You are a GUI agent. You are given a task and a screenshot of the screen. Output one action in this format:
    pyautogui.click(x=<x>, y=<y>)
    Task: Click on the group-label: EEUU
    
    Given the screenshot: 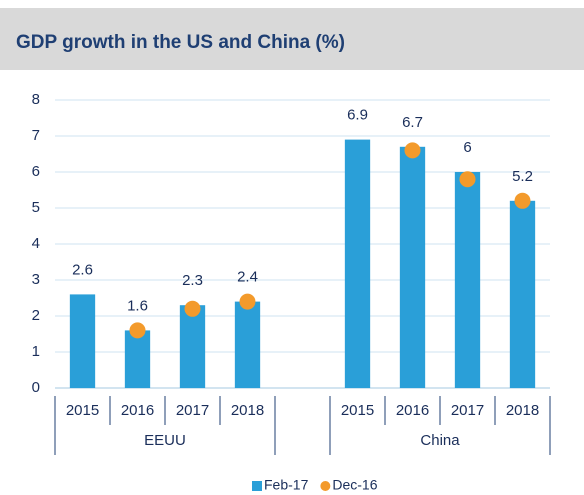 What is the action you would take?
    pyautogui.click(x=165, y=440)
    